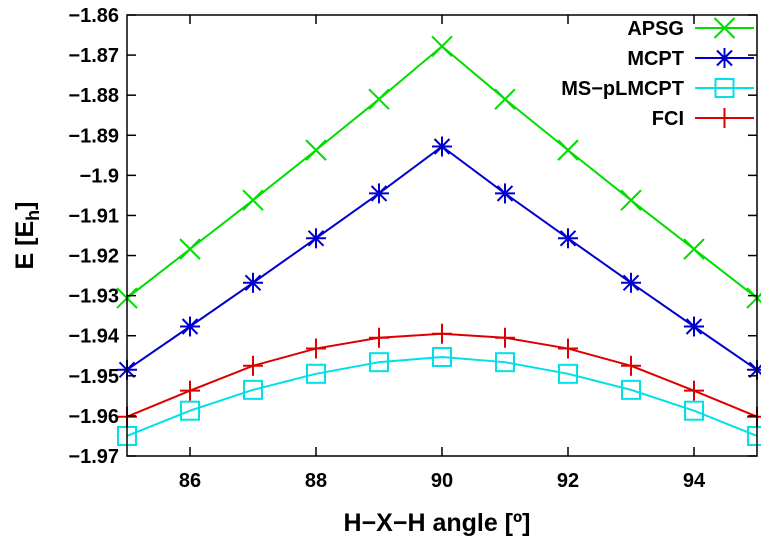 The image size is (761, 545). Describe the element at coordinates (93, 417) in the screenshot. I see `y-tick-label: −1.96` at that location.